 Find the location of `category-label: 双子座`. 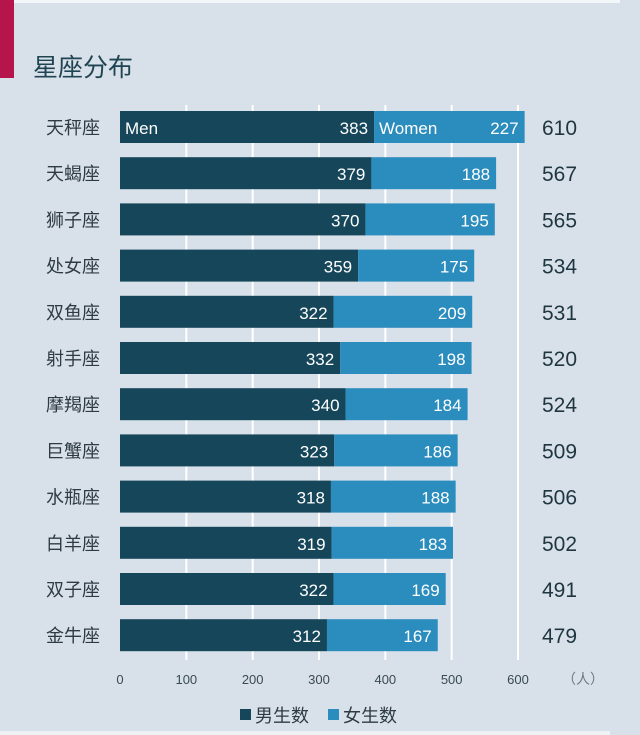

category-label: 双子座 is located at coordinates (73, 590).